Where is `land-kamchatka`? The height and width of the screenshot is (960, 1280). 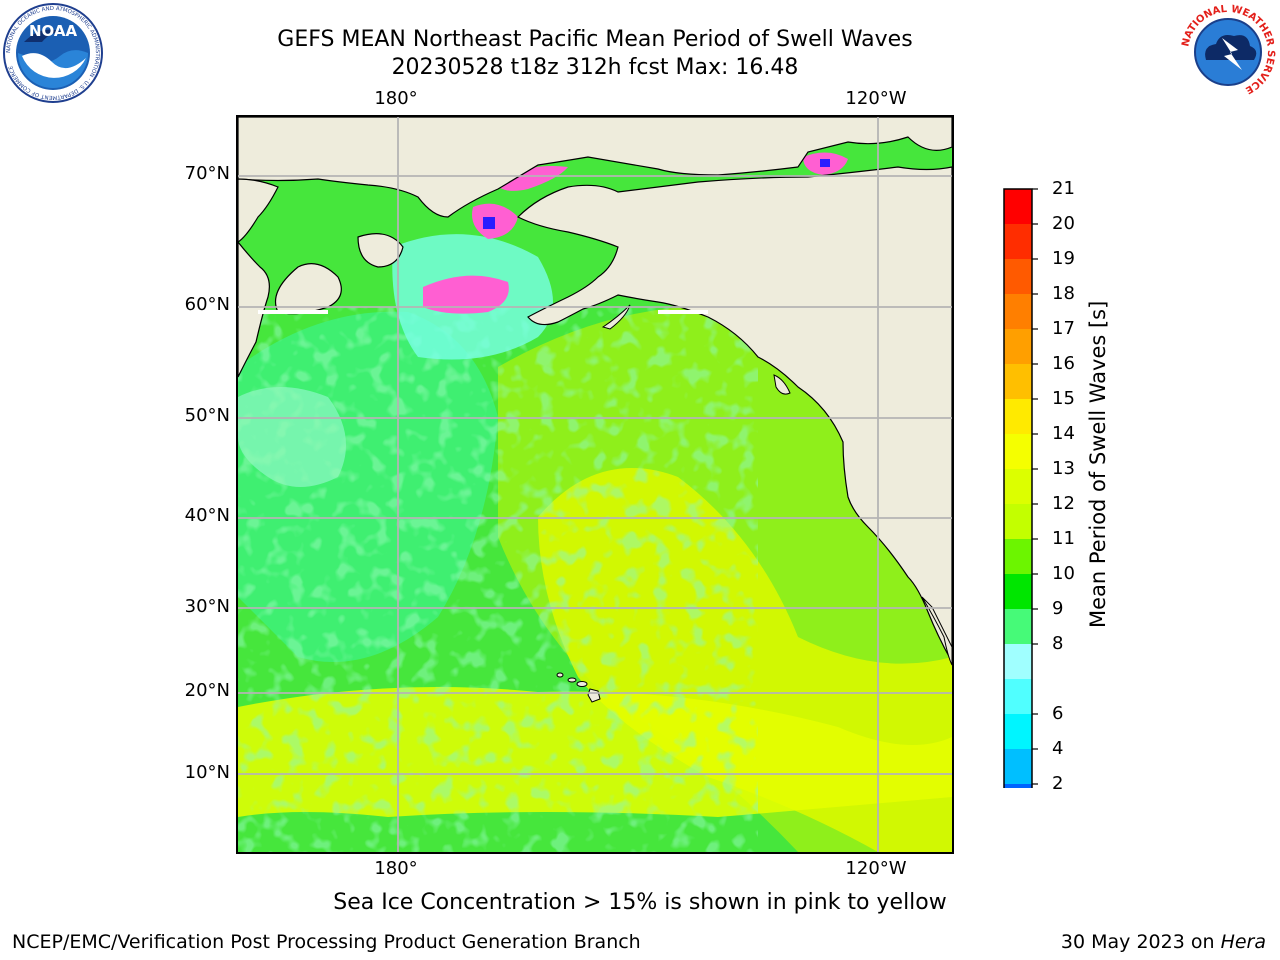 land-kamchatka is located at coordinates (254, 309).